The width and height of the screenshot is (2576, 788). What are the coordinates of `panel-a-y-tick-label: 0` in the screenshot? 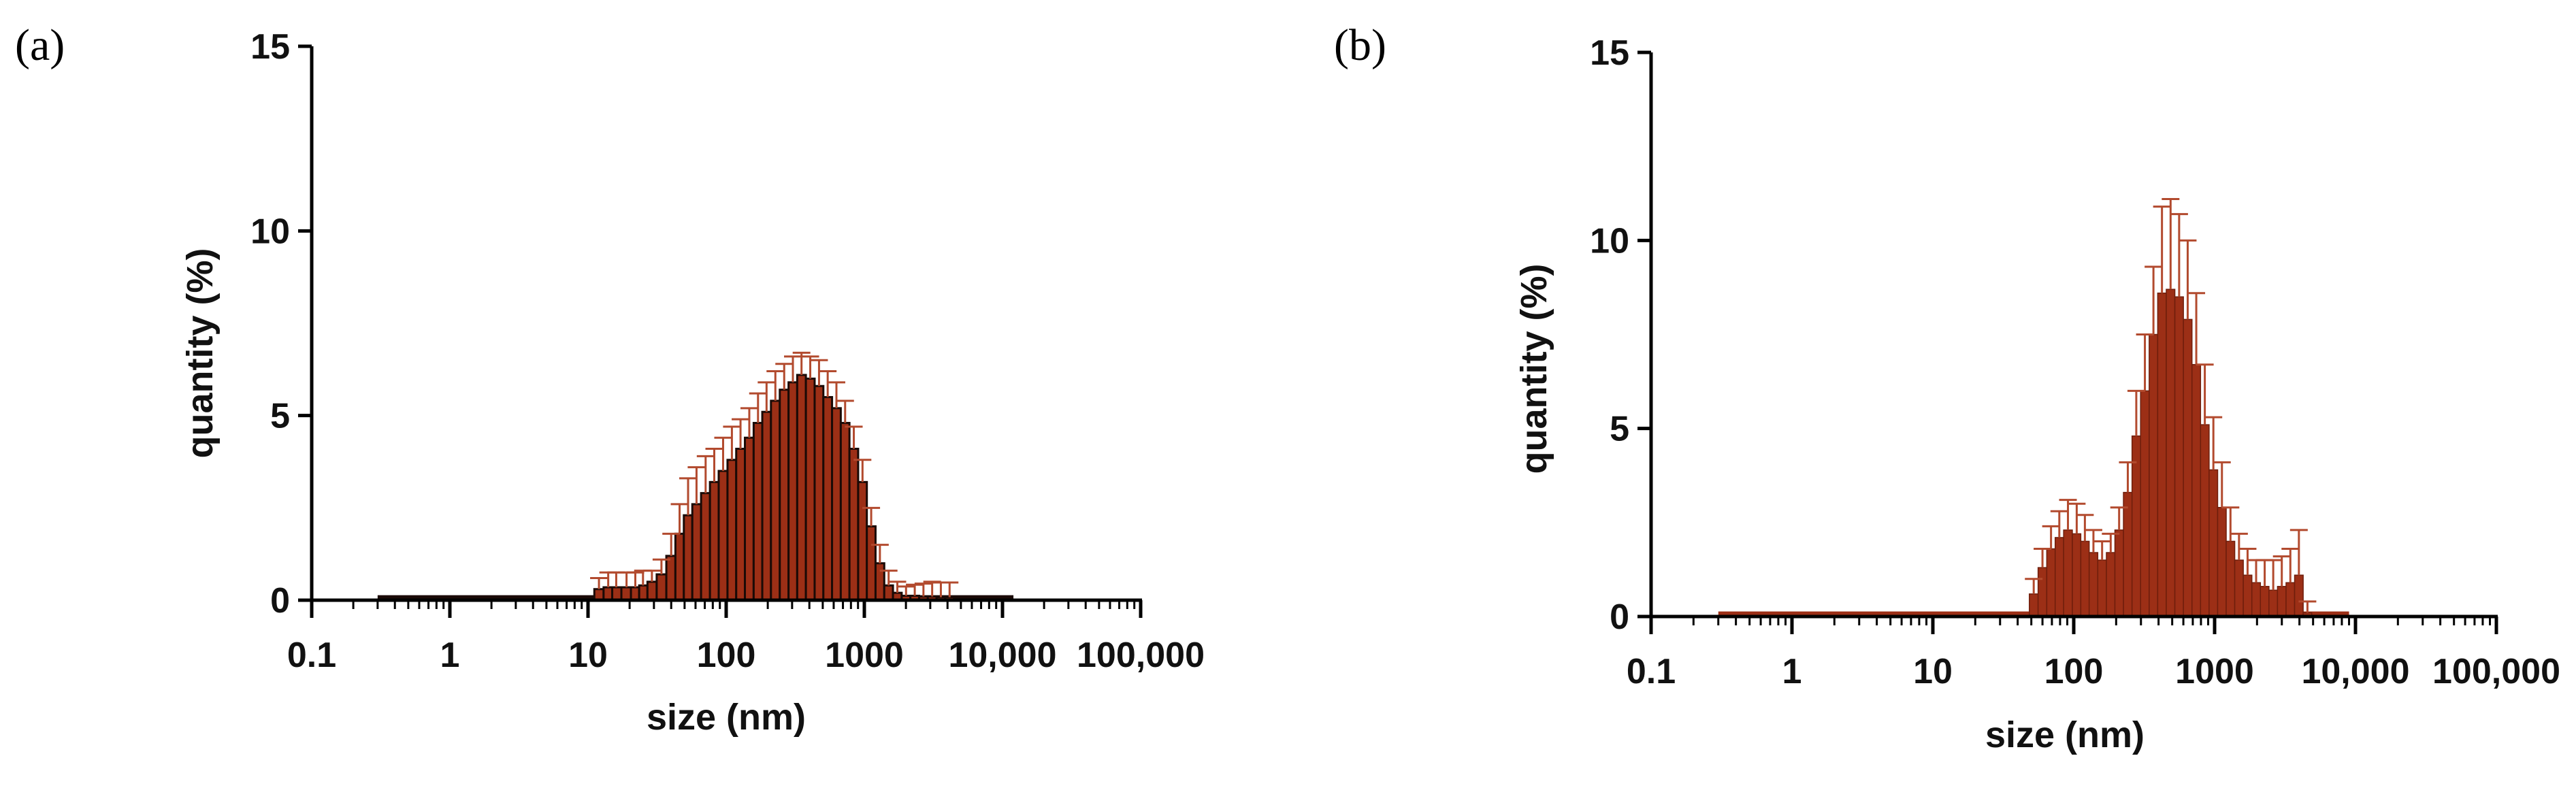 It's located at (280, 601).